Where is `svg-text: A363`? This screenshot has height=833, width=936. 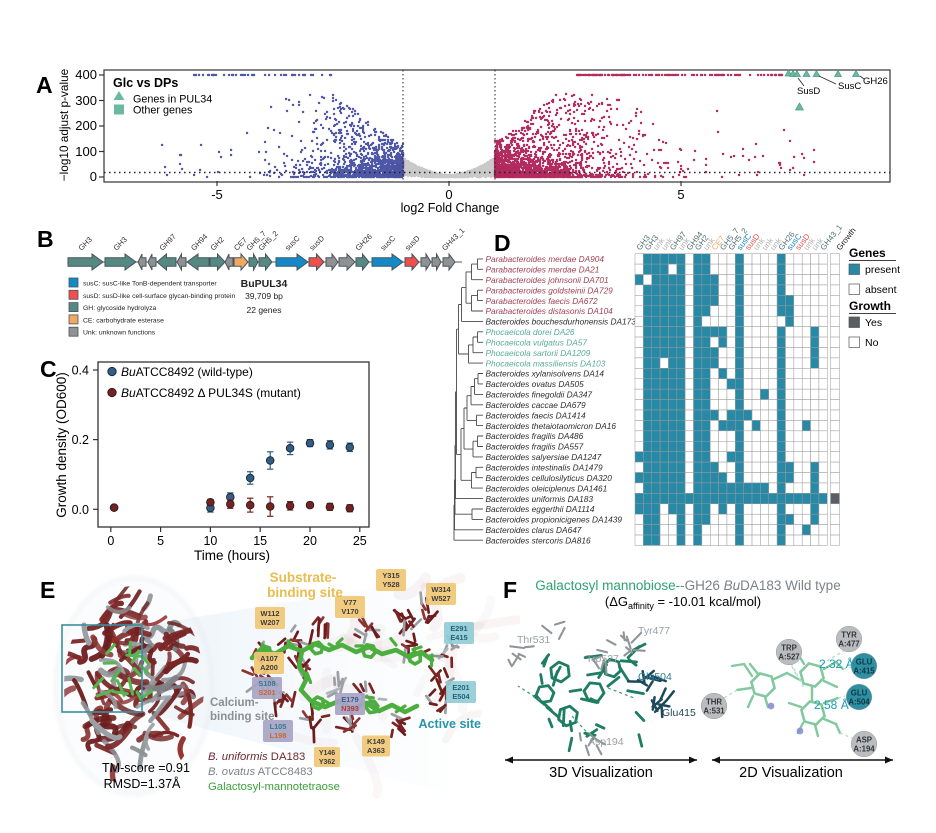 svg-text: A363 is located at coordinates (376, 750).